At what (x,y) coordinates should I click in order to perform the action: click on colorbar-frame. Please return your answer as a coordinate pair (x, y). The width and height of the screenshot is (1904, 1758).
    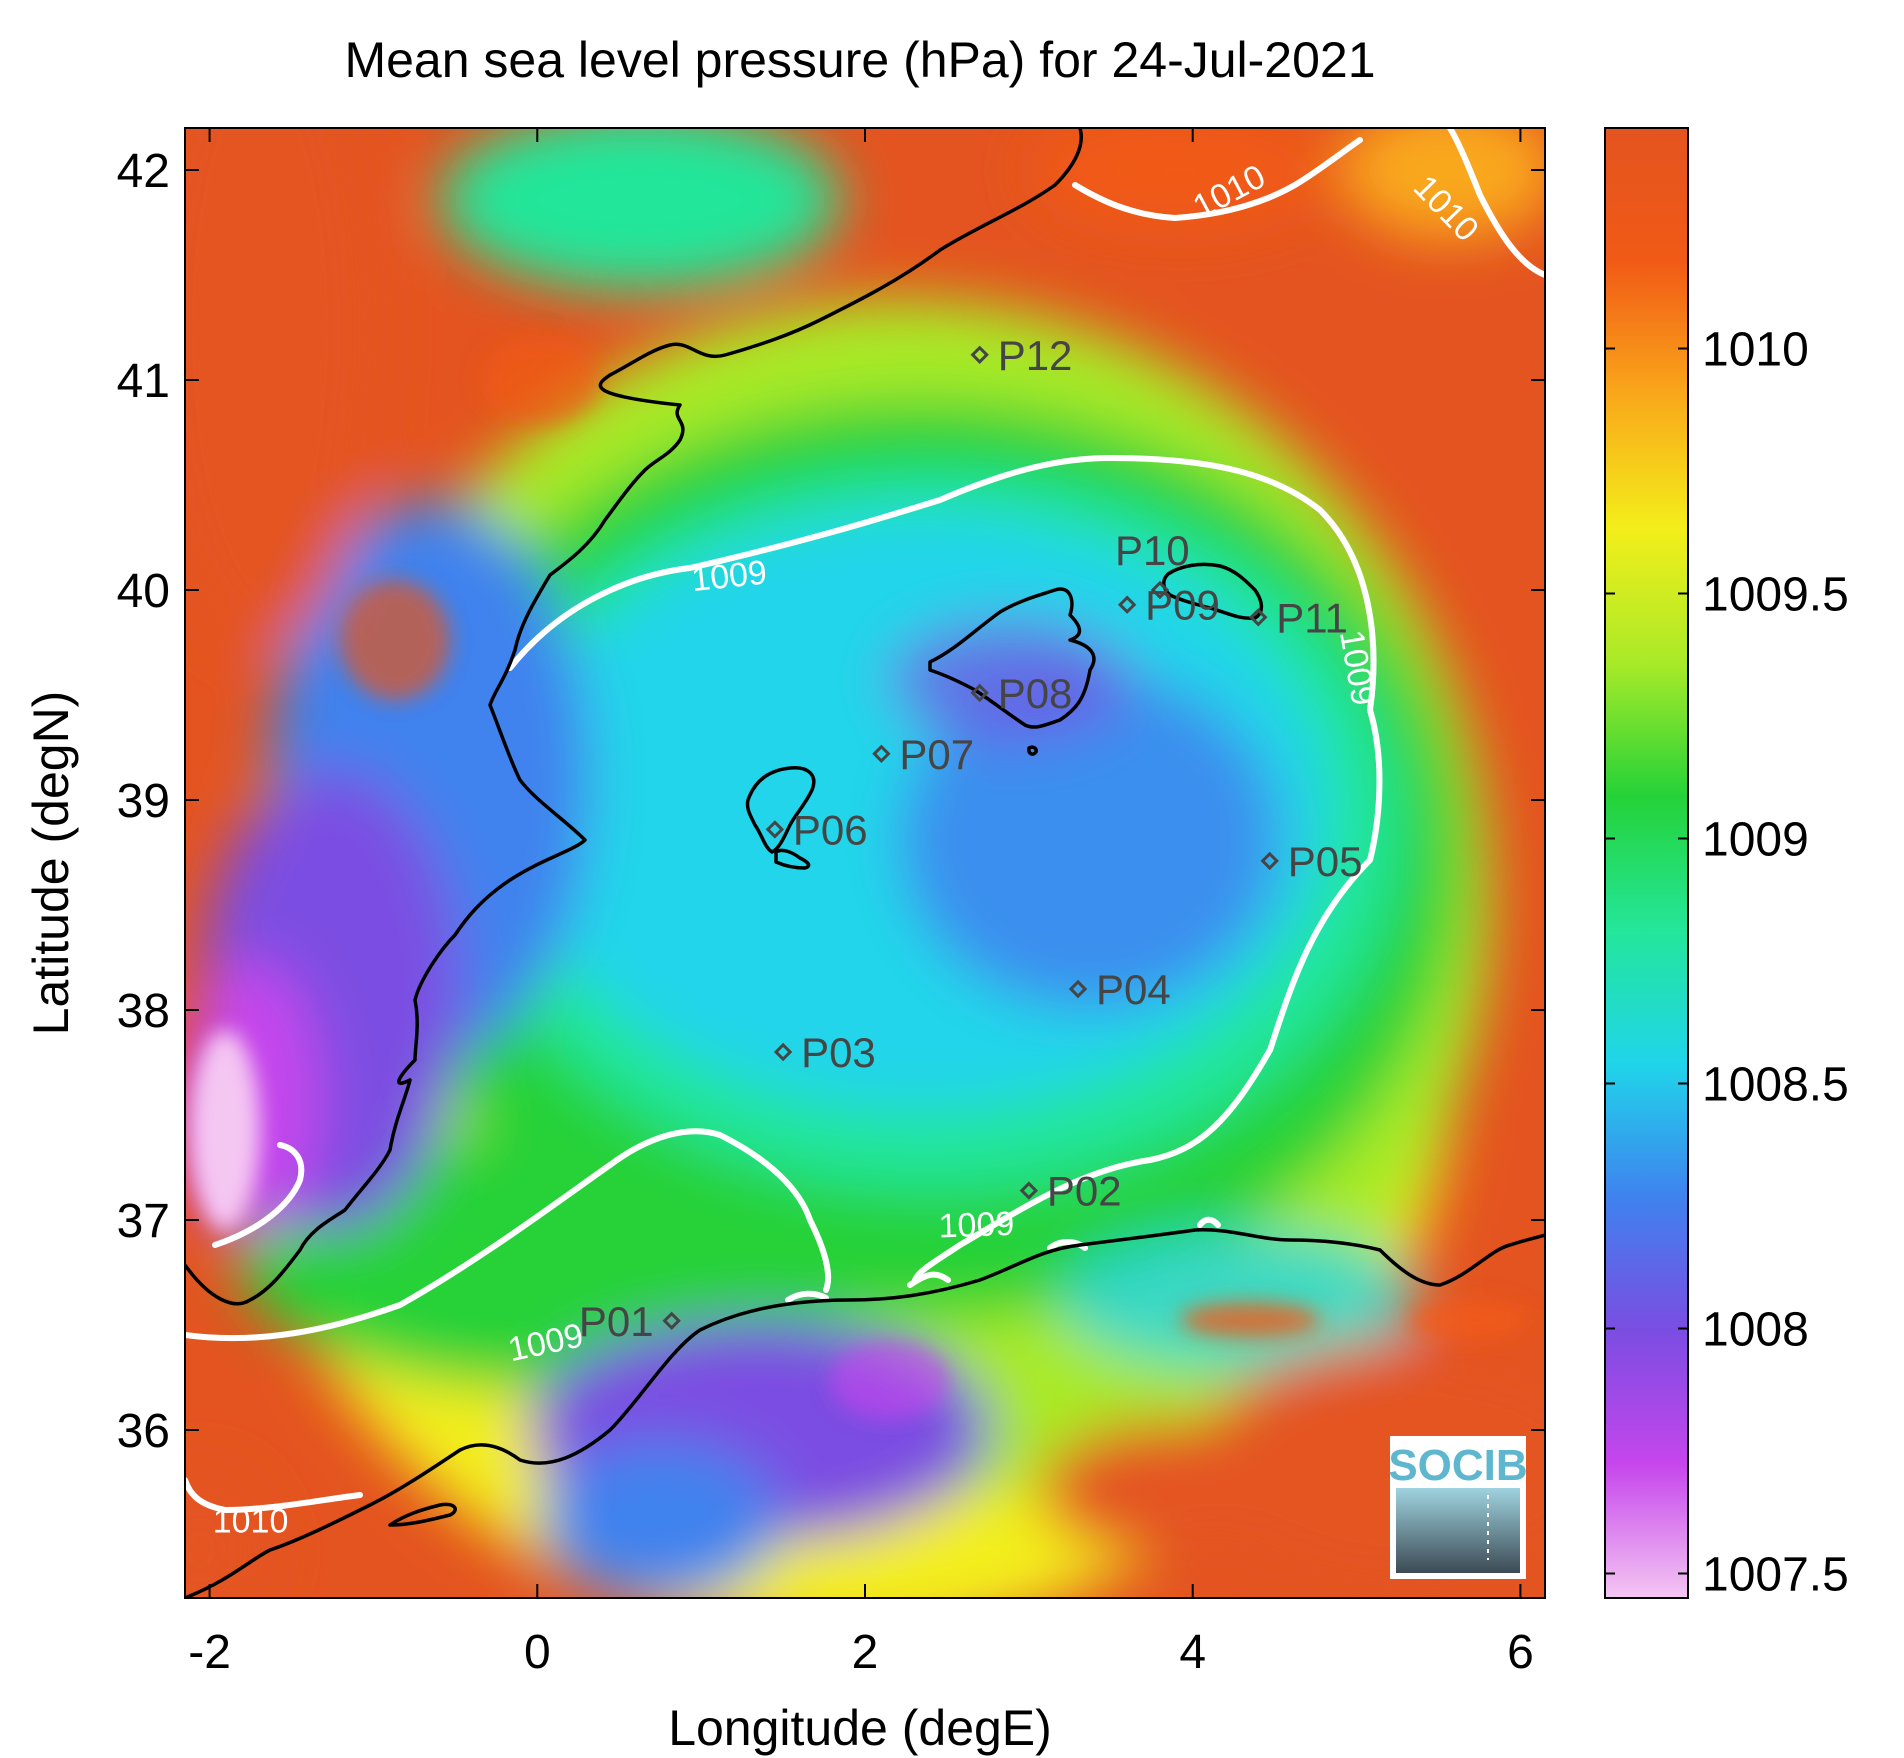
    Looking at the image, I should click on (1646, 863).